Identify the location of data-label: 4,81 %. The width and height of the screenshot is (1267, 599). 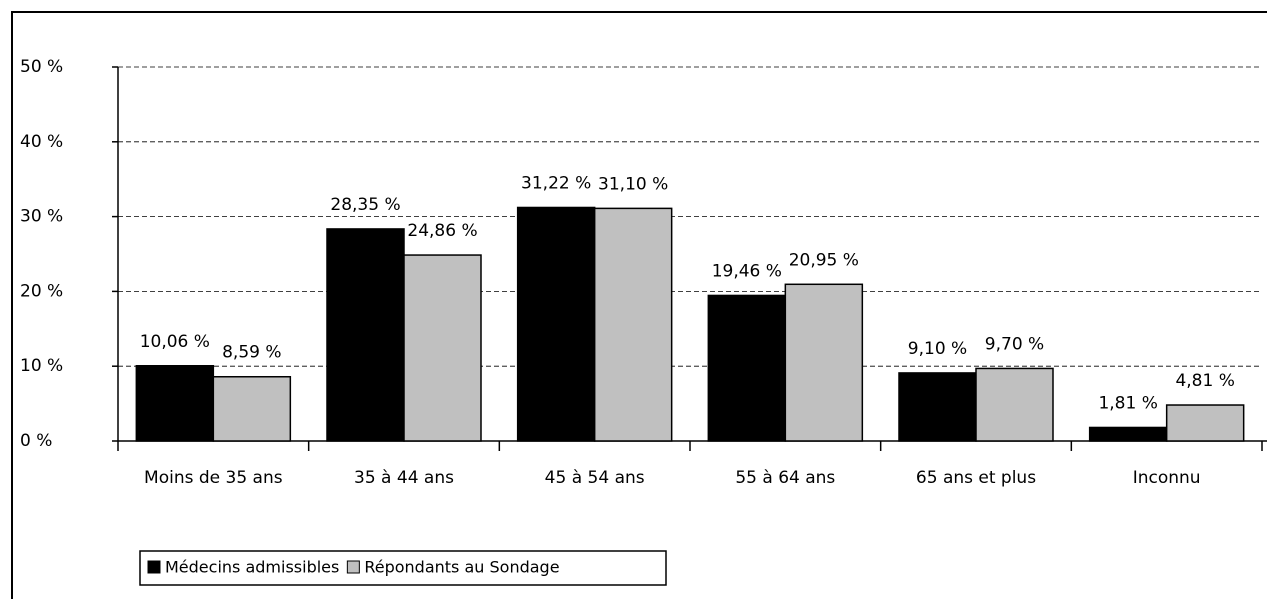
(1204, 381).